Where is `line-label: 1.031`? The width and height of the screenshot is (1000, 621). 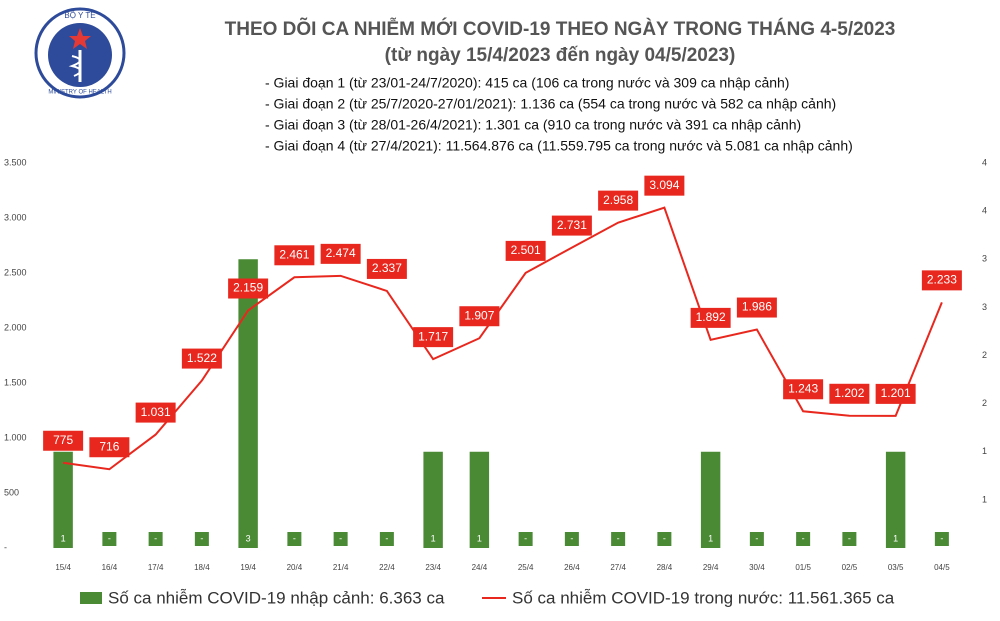 line-label: 1.031 is located at coordinates (156, 412).